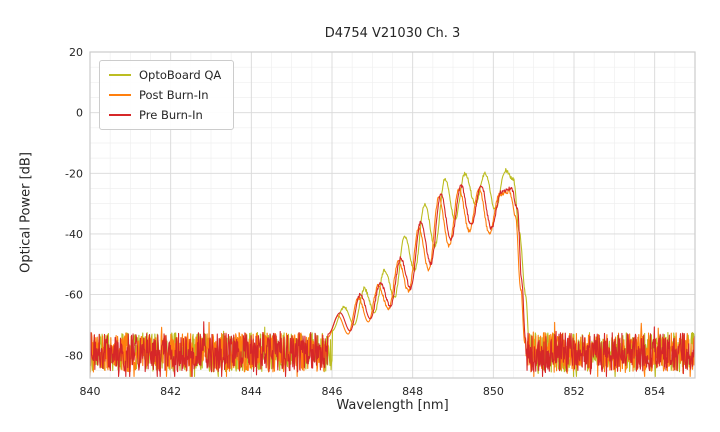 This screenshot has width=720, height=432. What do you see at coordinates (392, 405) in the screenshot?
I see `x-axis-label: Wavelength [nm]` at bounding box center [392, 405].